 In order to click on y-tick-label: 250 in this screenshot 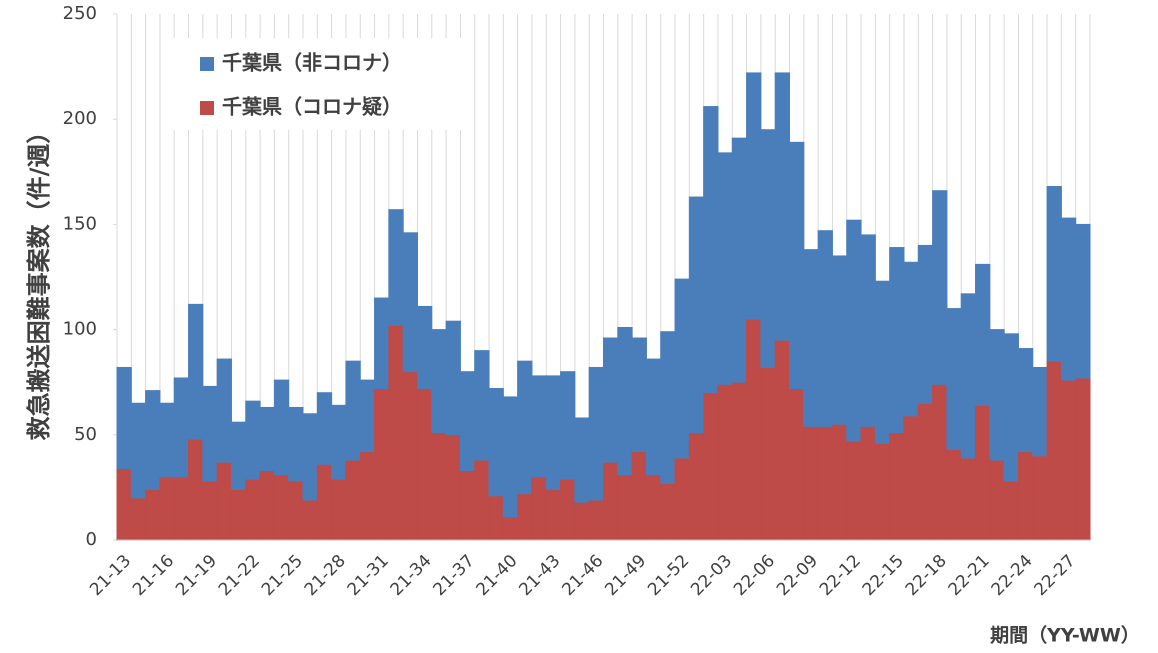, I will do `click(80, 13)`.